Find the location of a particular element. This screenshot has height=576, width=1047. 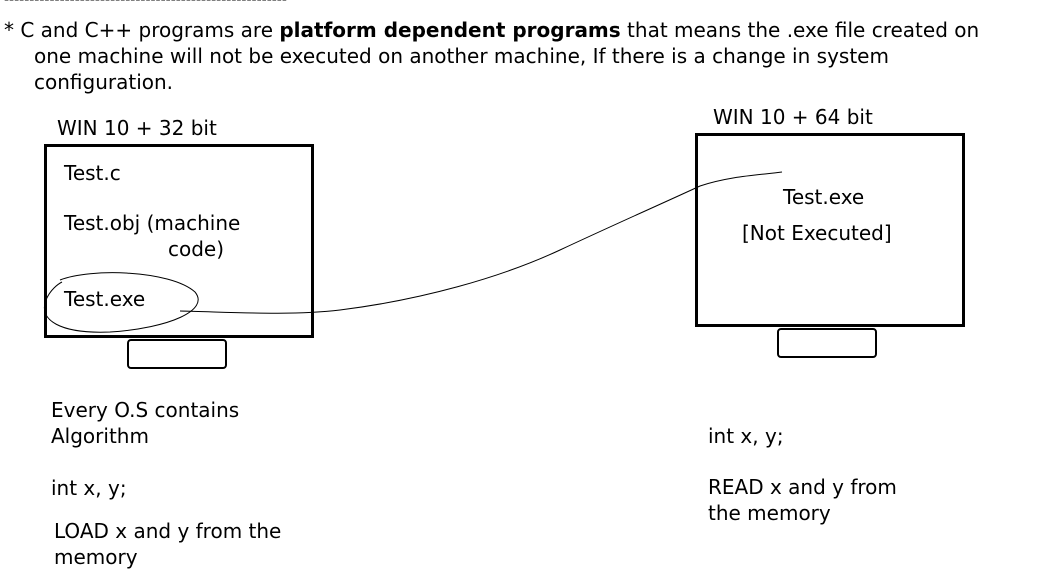

right-monitor is located at coordinates (830, 230).